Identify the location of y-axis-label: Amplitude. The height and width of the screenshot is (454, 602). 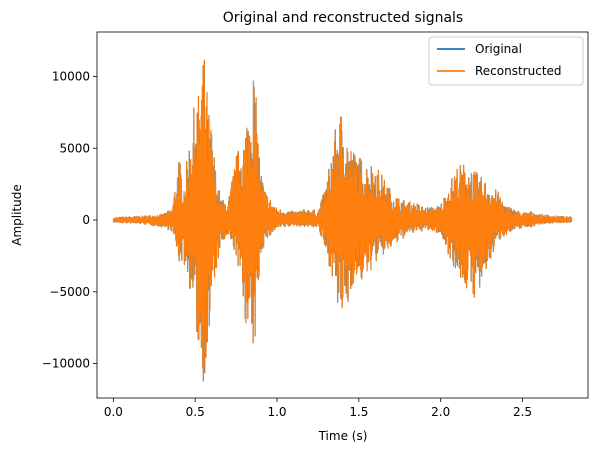
(17, 215).